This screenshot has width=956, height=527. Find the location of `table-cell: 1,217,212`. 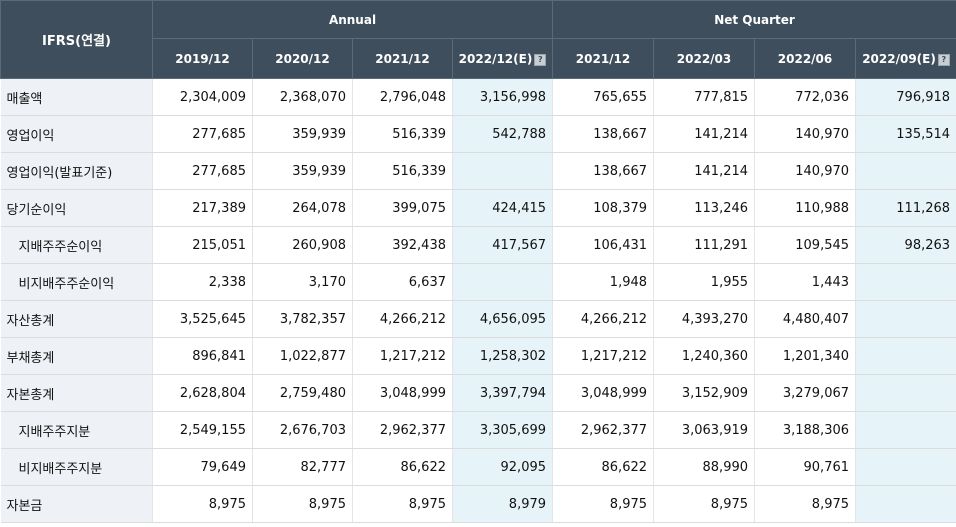

table-cell: 1,217,212 is located at coordinates (402, 356).